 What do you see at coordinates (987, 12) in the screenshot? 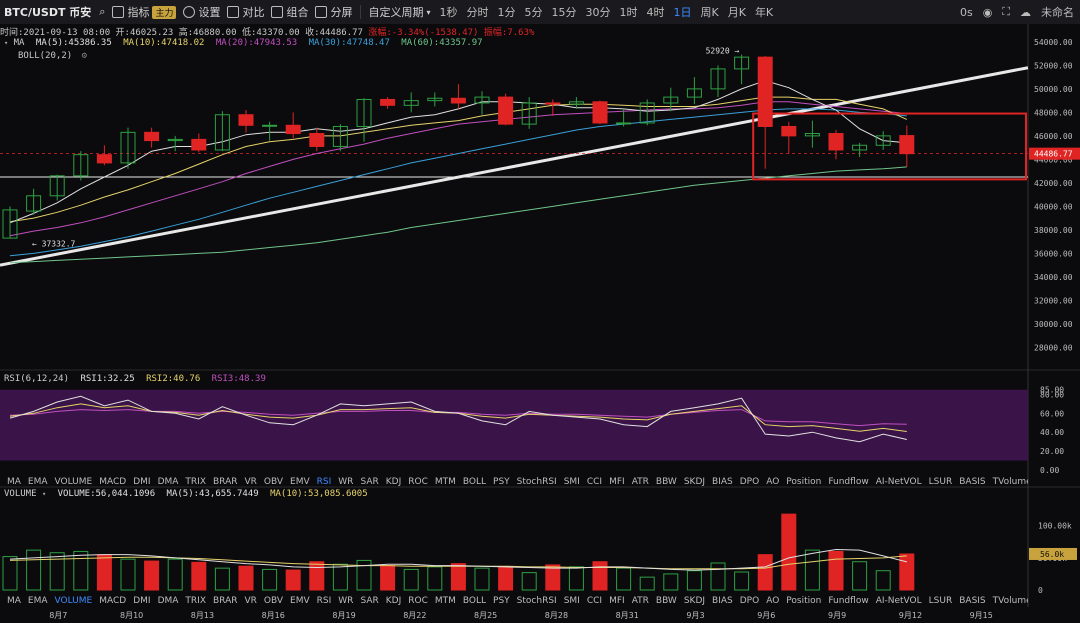
I see `camera-icon: ◉` at bounding box center [987, 12].